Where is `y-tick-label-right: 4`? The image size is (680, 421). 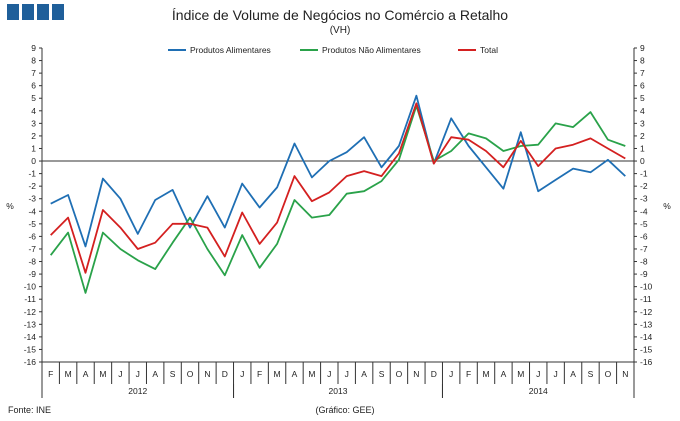 y-tick-label-right: 4 is located at coordinates (642, 111).